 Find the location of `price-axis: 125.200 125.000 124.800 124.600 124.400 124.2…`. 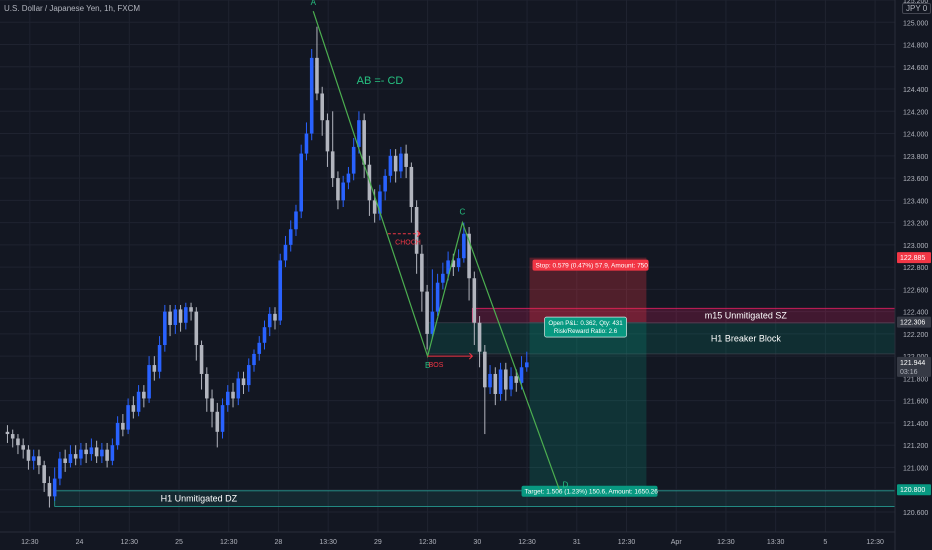

price-axis: 125.200 125.000 124.800 124.600 124.400 124.2… is located at coordinates (913, 275).